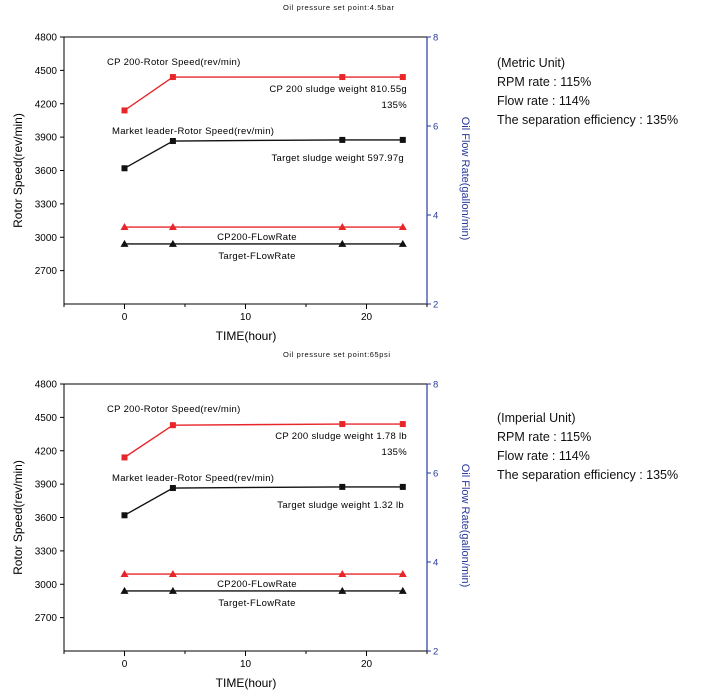 This screenshot has height=694, width=723. I want to click on series-cp-200-rotor-speed-rev-min-, so click(263, 94).